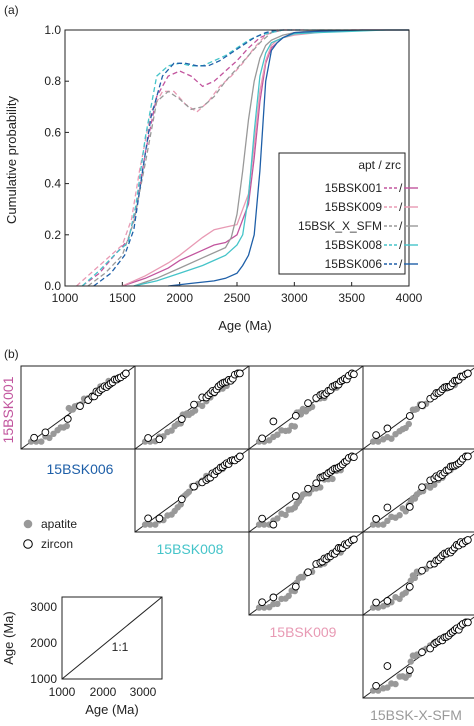 The height and width of the screenshot is (726, 474). Describe the element at coordinates (11, 10) in the screenshot. I see `panel-label-a: (a)` at that location.